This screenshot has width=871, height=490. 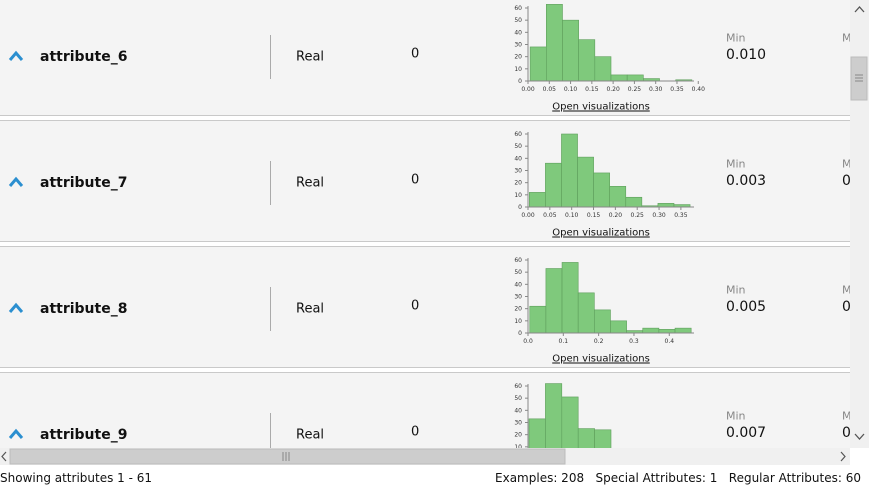 What do you see at coordinates (604, 301) in the screenshot?
I see `histogram: 0 10 20 30 40 50 60 0.0 0.1 0.2 0.3 0.4` at bounding box center [604, 301].